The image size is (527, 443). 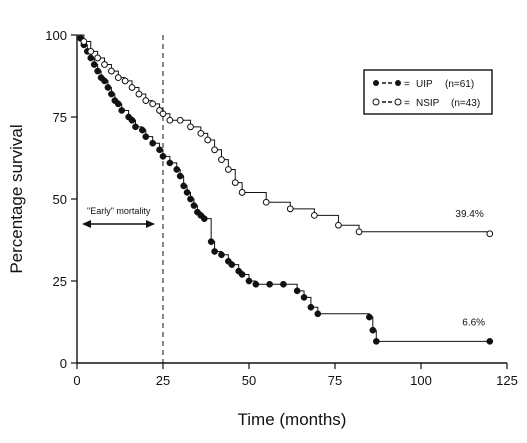 What do you see at coordinates (60, 281) in the screenshot?
I see `y-tick-label: 25` at bounding box center [60, 281].